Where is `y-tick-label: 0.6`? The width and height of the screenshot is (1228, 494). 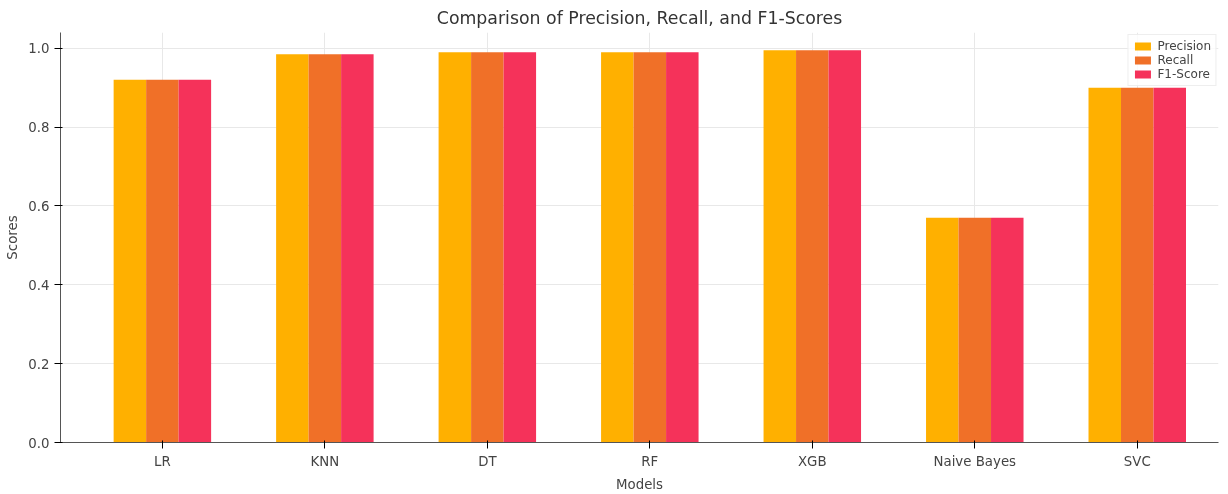
y-tick-label: 0.6 is located at coordinates (39, 206).